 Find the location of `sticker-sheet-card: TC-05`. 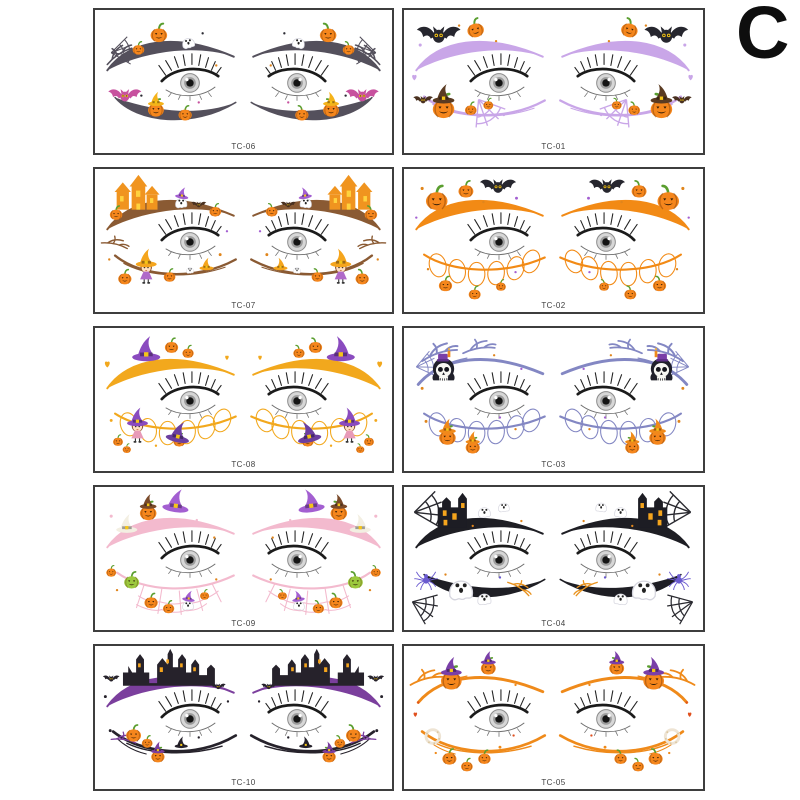

sticker-sheet-card: TC-05 is located at coordinates (553, 717).